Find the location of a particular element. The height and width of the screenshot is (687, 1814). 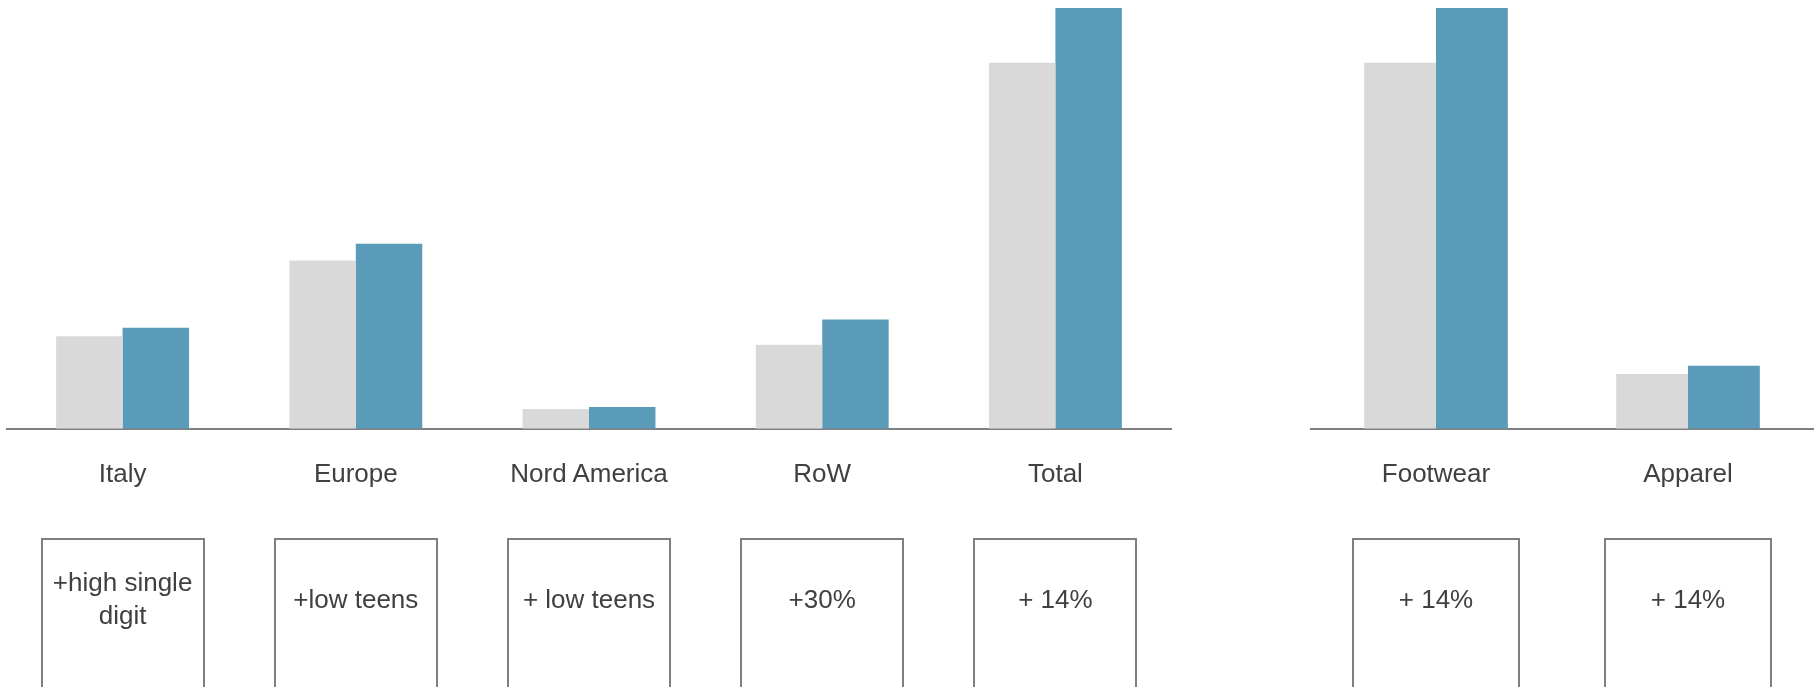

x-tick-label: Total is located at coordinates (1055, 472).